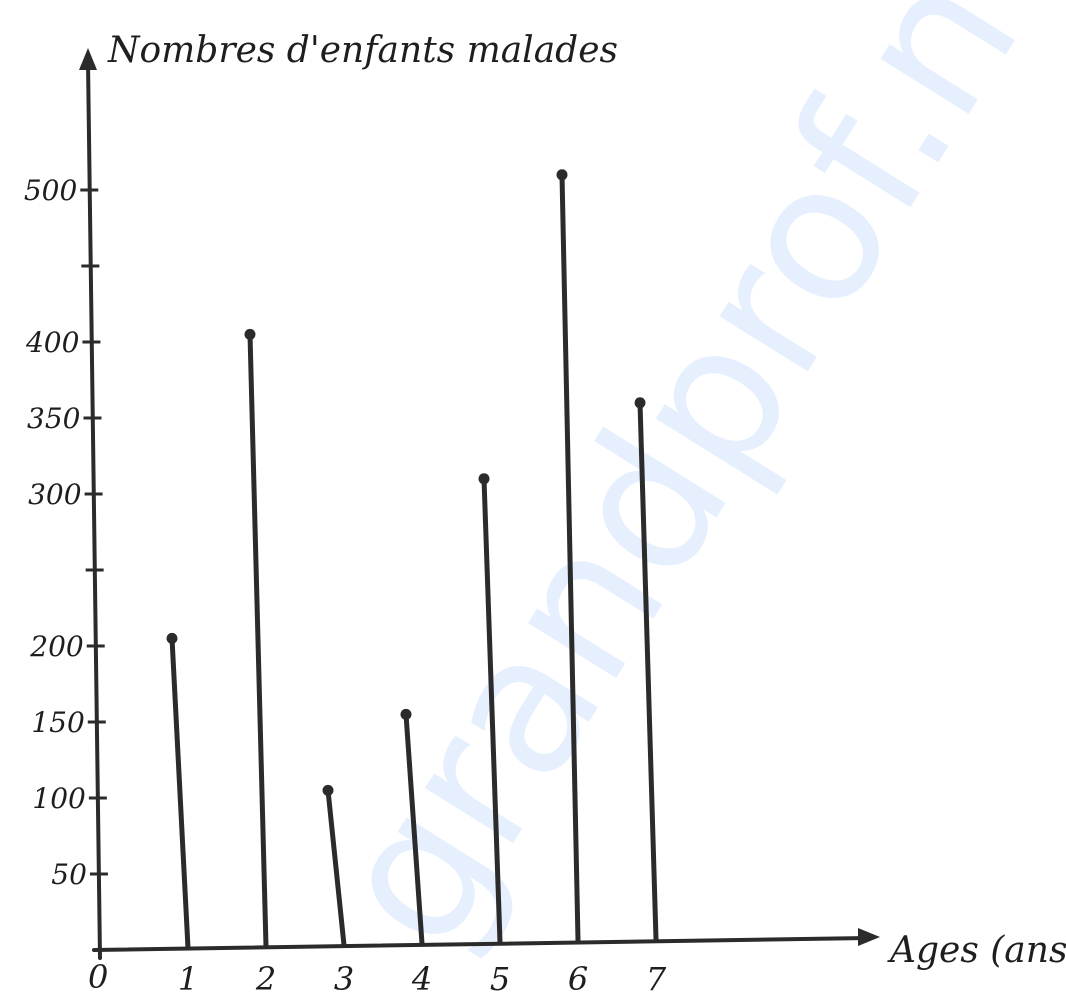 Image resolution: width=1066 pixels, height=1001 pixels. I want to click on y-axis-title: Nombres d'enfants malades, so click(362, 50).